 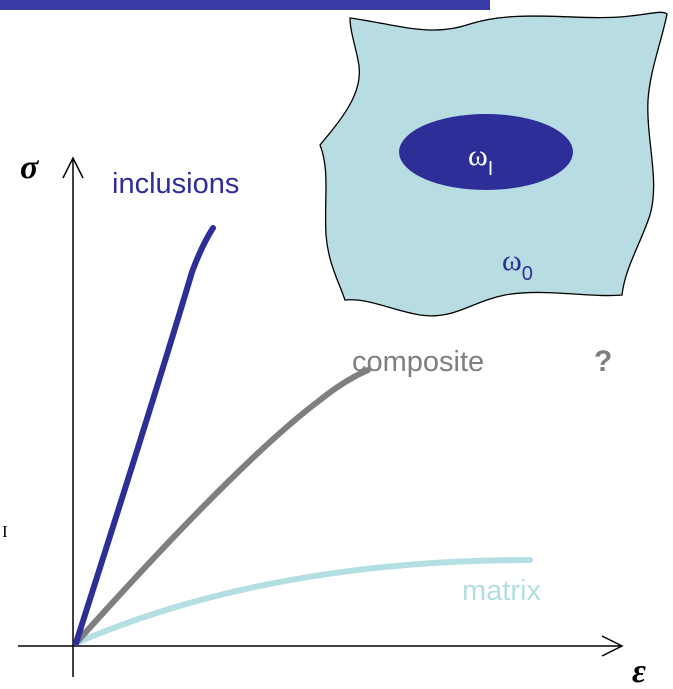 I want to click on composite-label: composite, so click(x=418, y=362).